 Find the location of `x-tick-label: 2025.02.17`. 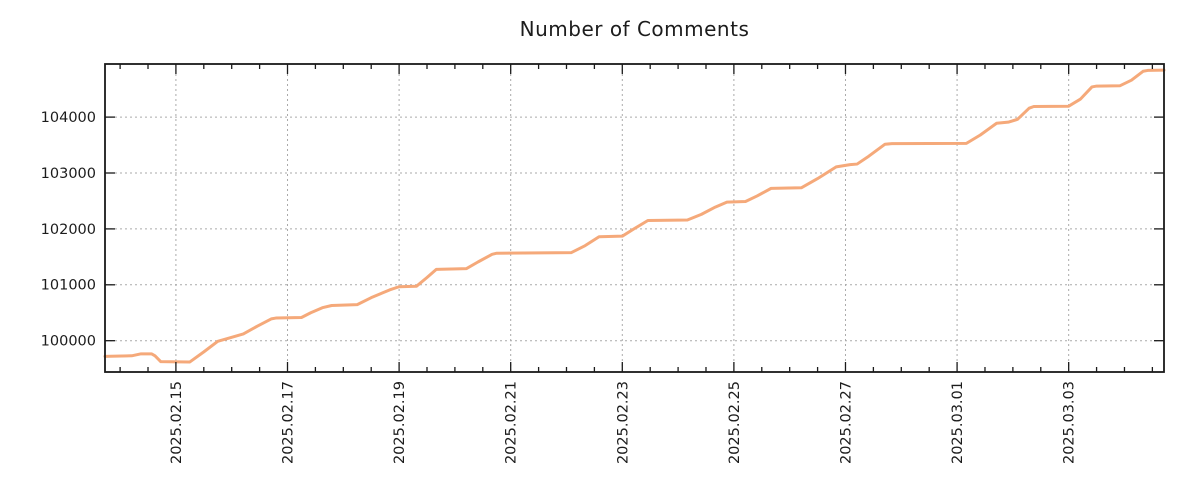

x-tick-label: 2025.02.17 is located at coordinates (289, 422).